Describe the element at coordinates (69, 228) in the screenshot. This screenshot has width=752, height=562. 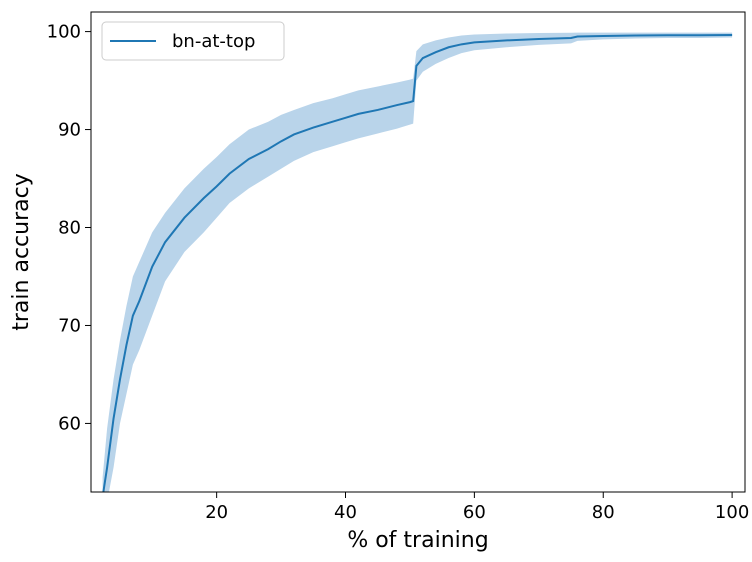
I see `y-tick-label: 80` at that location.